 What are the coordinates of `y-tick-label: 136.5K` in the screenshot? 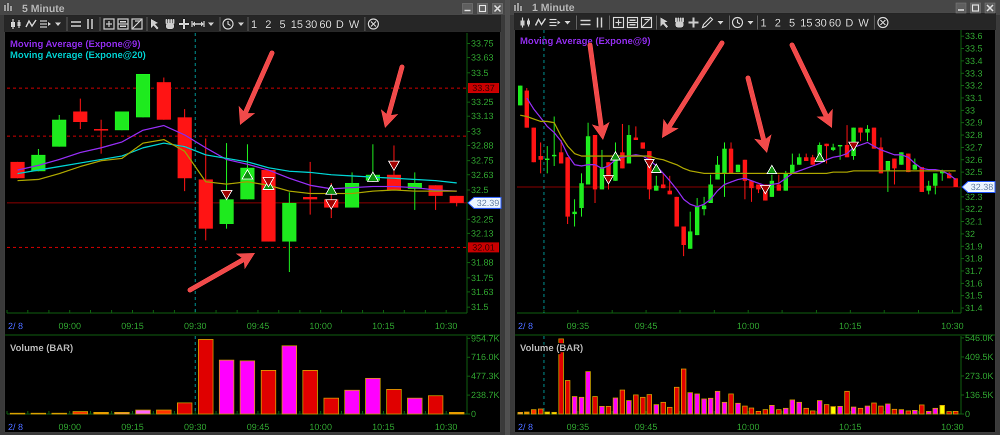 It's located at (979, 395).